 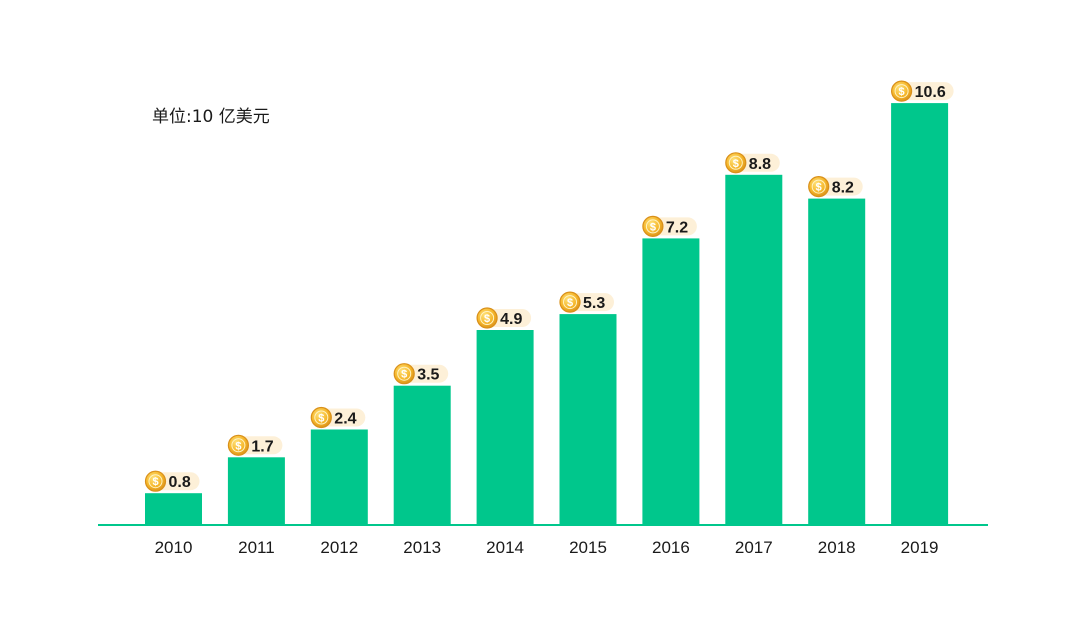 What do you see at coordinates (671, 547) in the screenshot?
I see `x-tick-2016: 2016` at bounding box center [671, 547].